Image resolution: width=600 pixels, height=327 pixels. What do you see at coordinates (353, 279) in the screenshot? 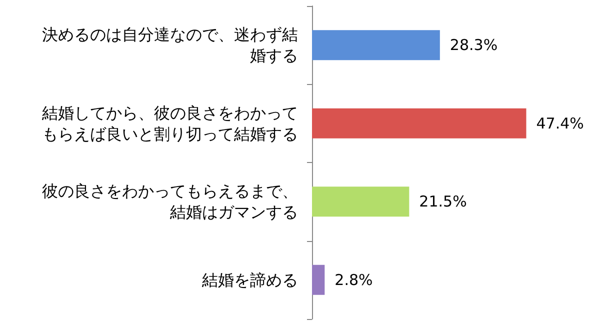
I see `data-label: 2.8%` at bounding box center [353, 279].